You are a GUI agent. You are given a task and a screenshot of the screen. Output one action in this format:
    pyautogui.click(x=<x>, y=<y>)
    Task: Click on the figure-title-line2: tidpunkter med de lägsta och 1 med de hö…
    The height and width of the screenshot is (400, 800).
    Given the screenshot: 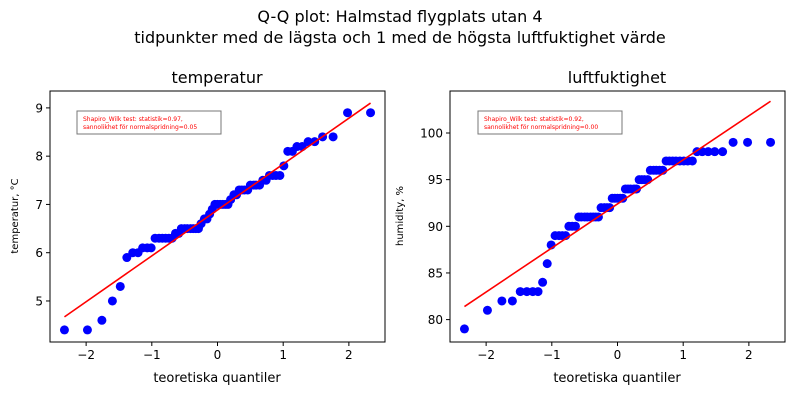 What is the action you would take?
    pyautogui.click(x=400, y=37)
    